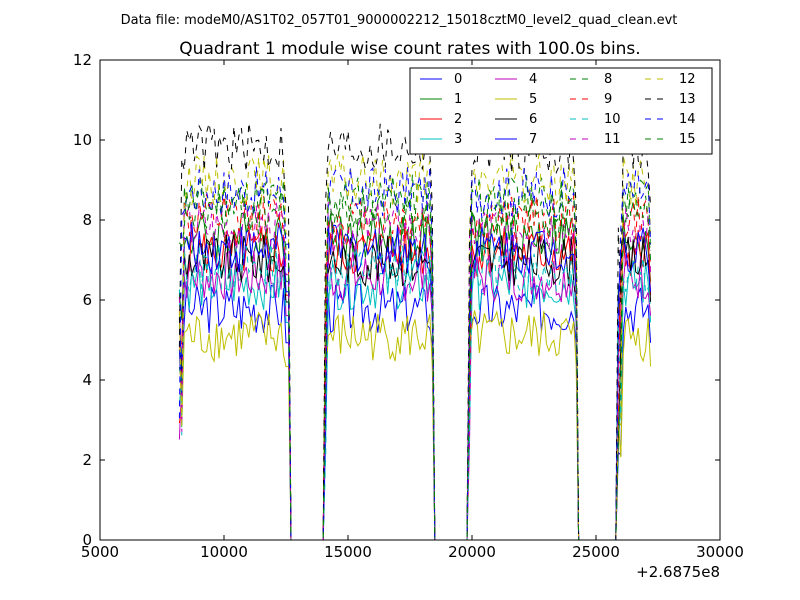 This screenshot has height=600, width=800. Describe the element at coordinates (82, 60) in the screenshot. I see `y-tick-label: 12` at that location.